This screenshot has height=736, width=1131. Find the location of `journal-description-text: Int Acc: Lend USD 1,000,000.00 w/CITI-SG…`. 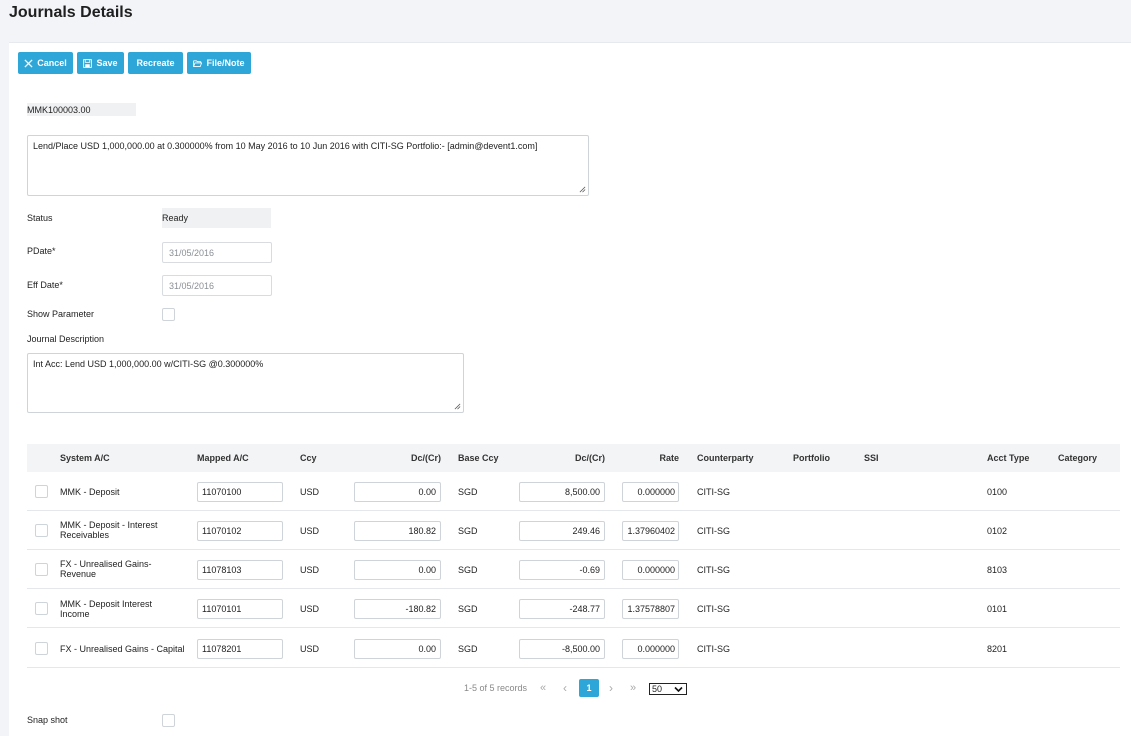

journal-description-text: Int Acc: Lend USD 1,000,000.00 w/CITI-SG… is located at coordinates (148, 364).